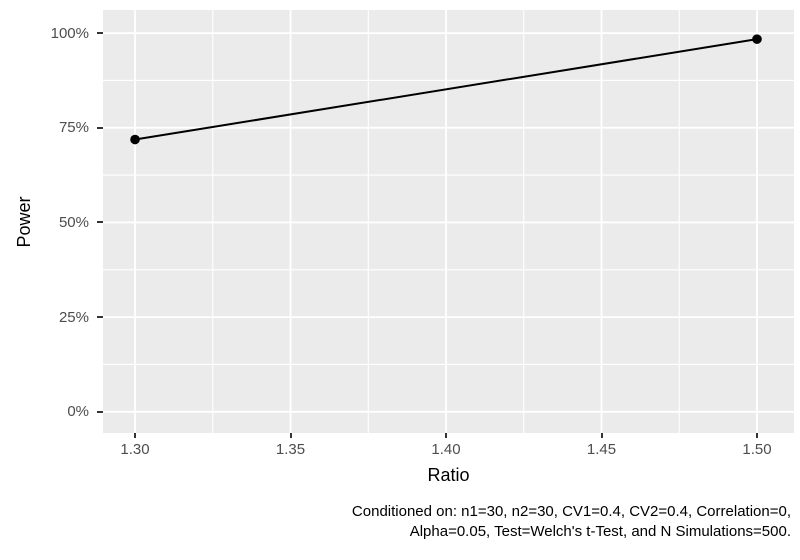 This screenshot has width=800, height=560. What do you see at coordinates (69, 33) in the screenshot?
I see `y-tick-label: 100%` at bounding box center [69, 33].